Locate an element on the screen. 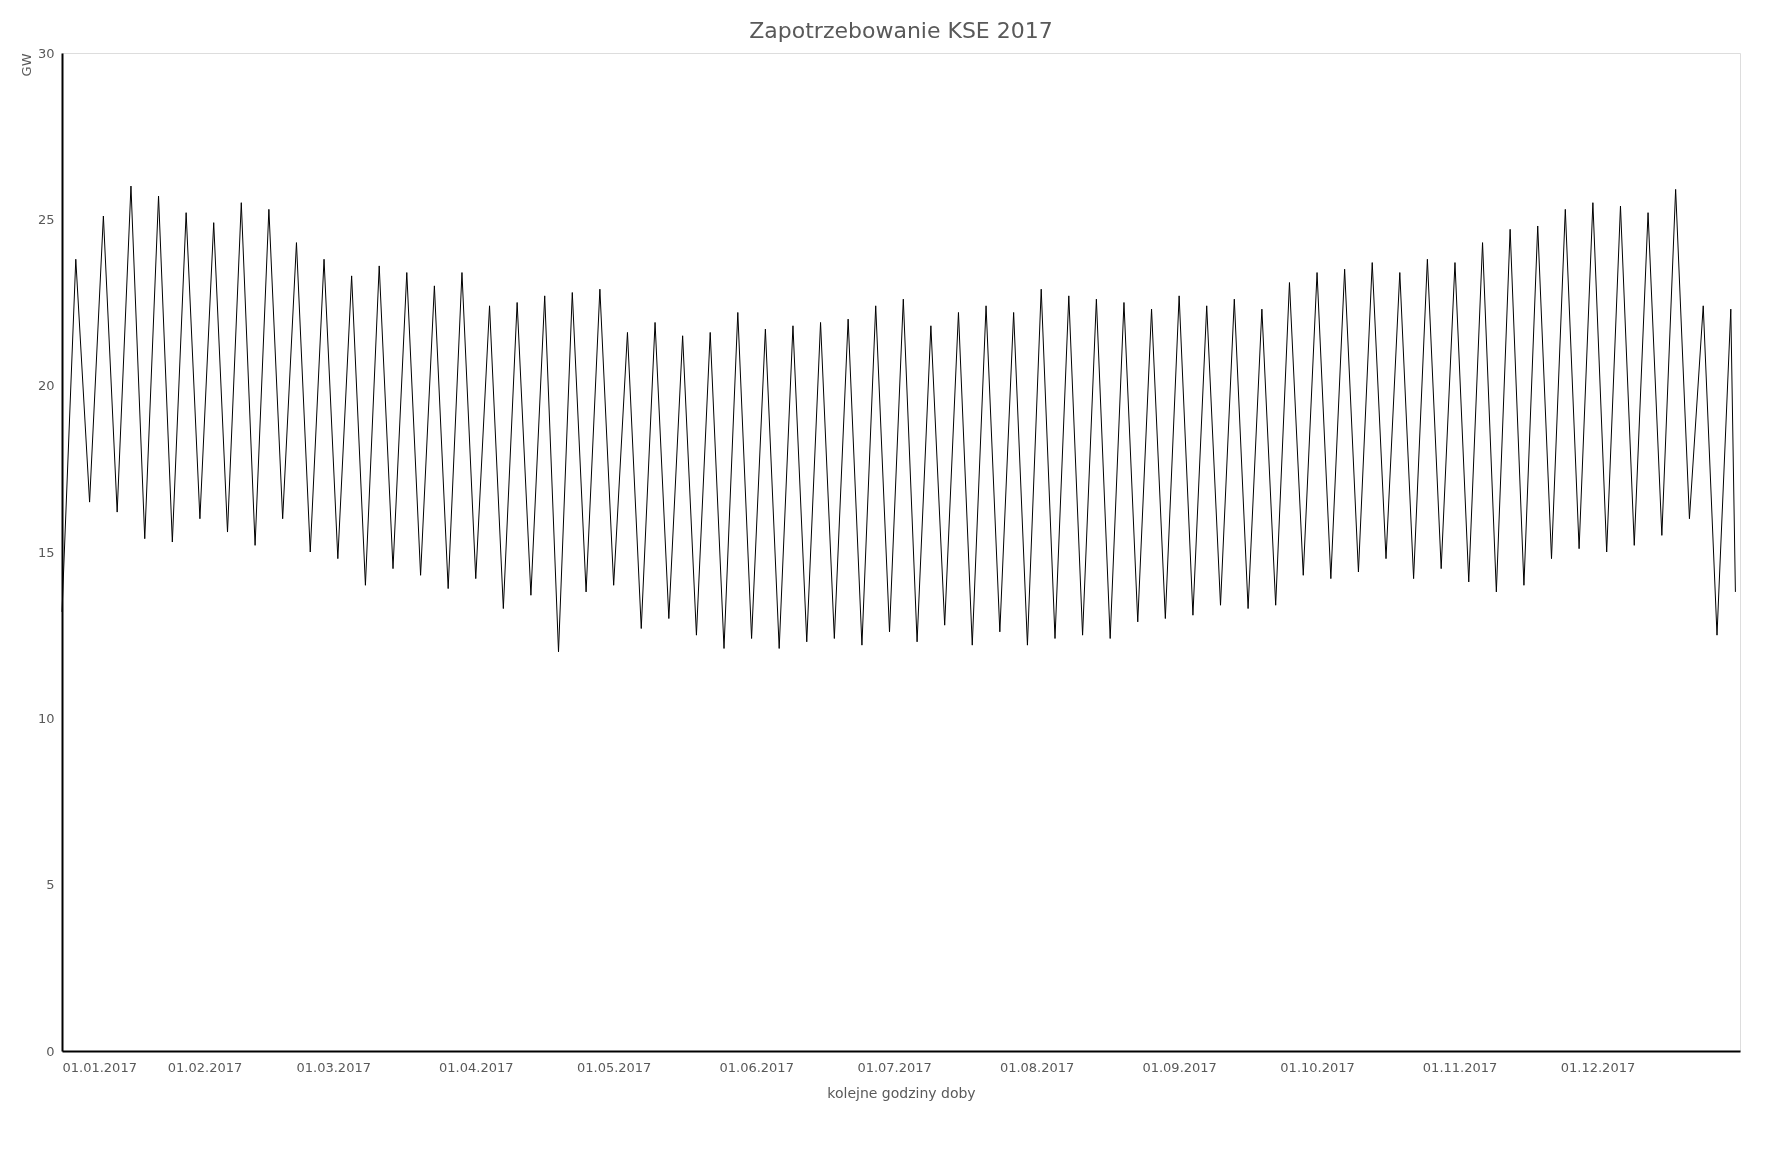 The height and width of the screenshot is (1152, 1789). x-tick-label: 01.03.2017 is located at coordinates (333, 1067).